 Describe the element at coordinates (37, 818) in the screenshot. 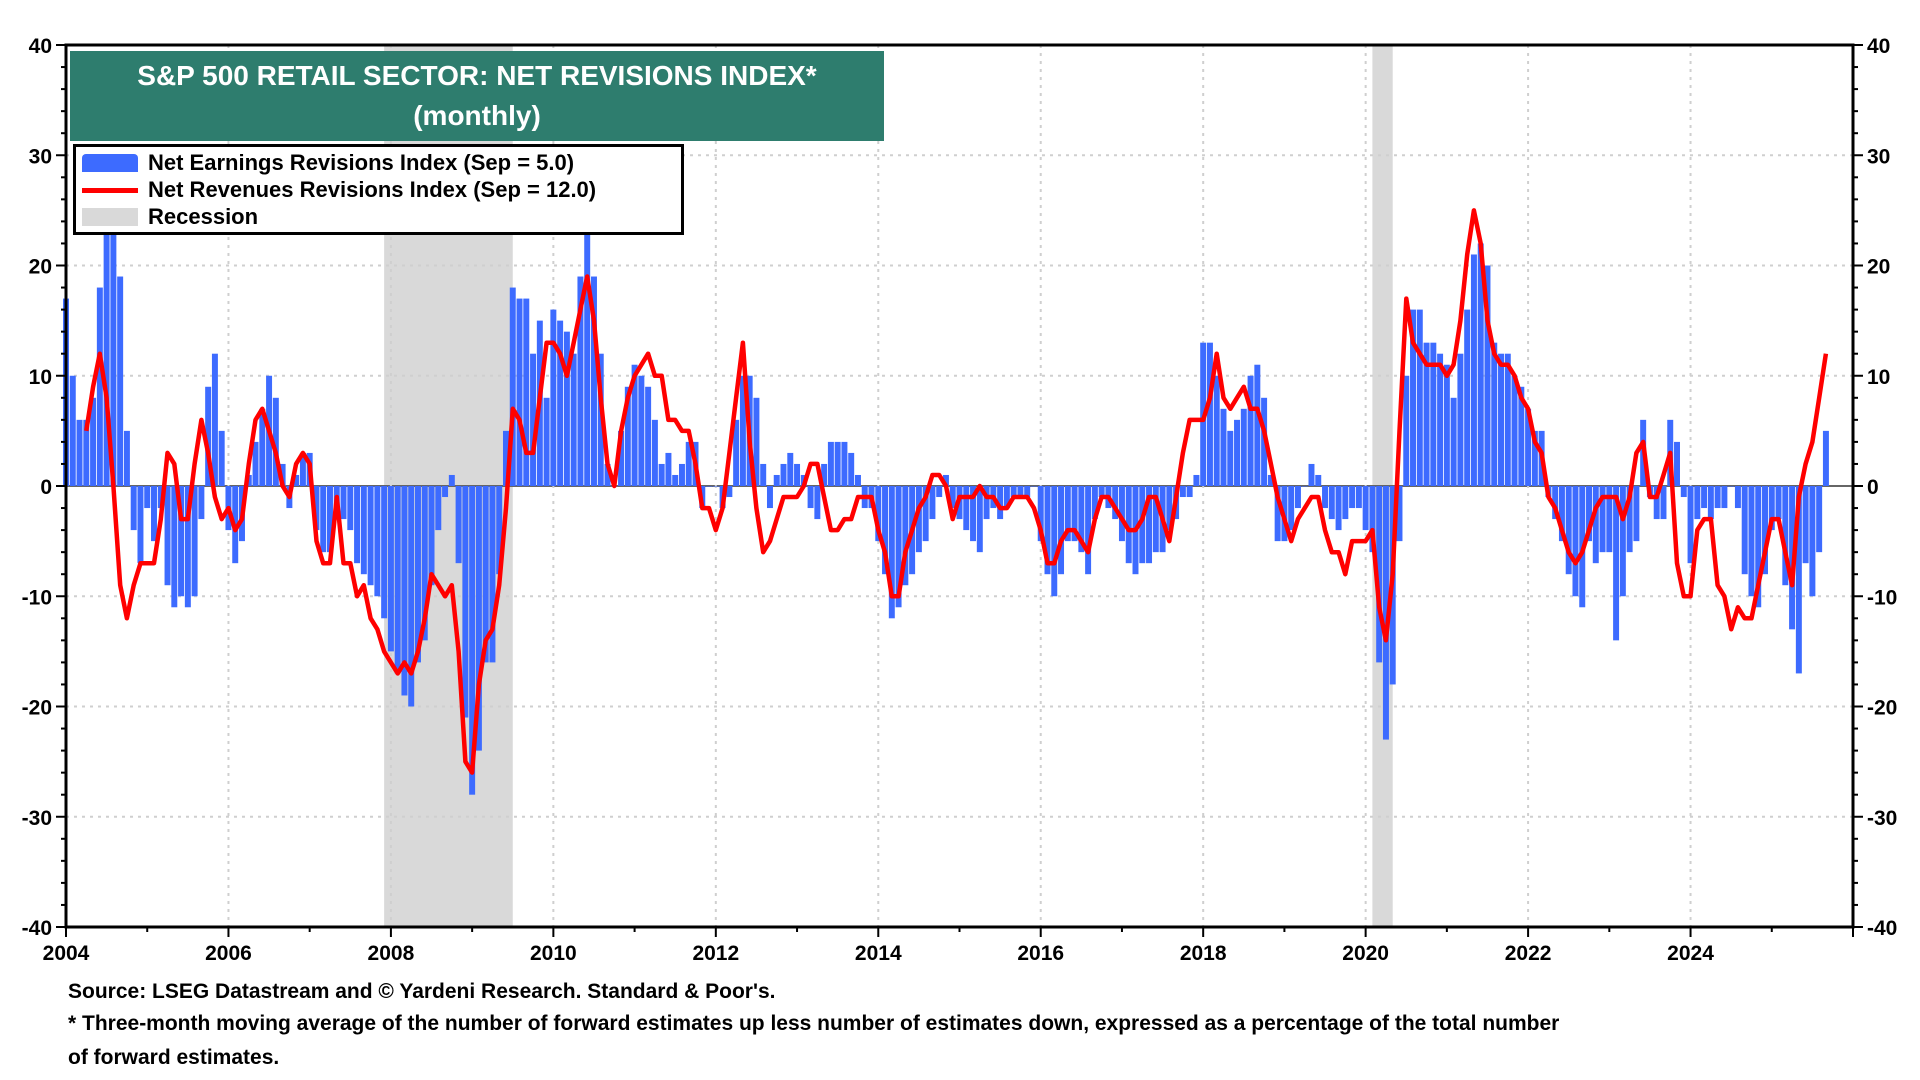

I see `y-tick-label-left: -30` at that location.